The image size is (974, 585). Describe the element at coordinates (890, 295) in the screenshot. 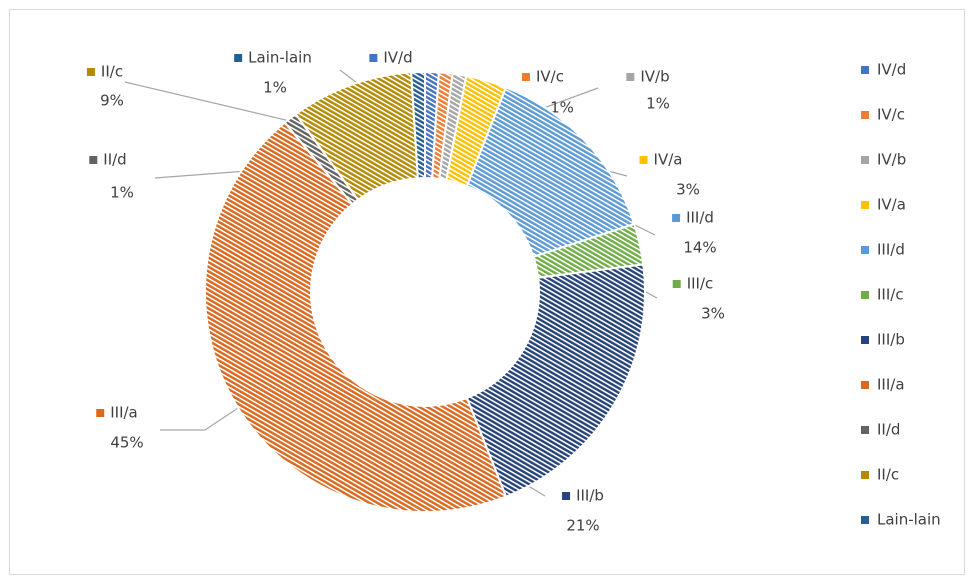

I see `legend-label: III/c` at that location.